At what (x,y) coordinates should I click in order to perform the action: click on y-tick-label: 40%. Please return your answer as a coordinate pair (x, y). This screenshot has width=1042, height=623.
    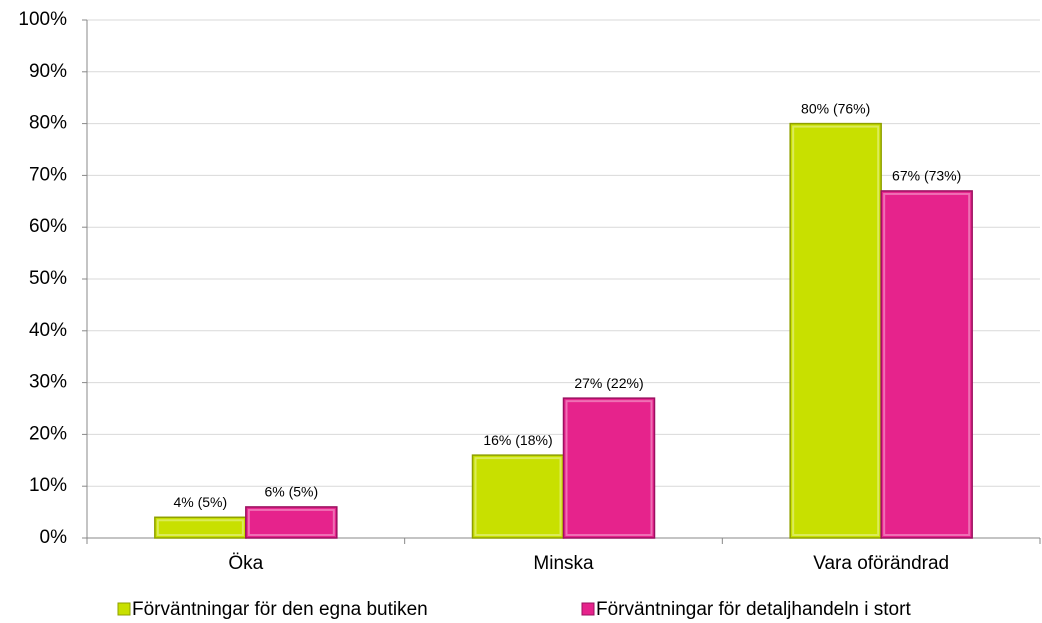
    Looking at the image, I should click on (48, 330).